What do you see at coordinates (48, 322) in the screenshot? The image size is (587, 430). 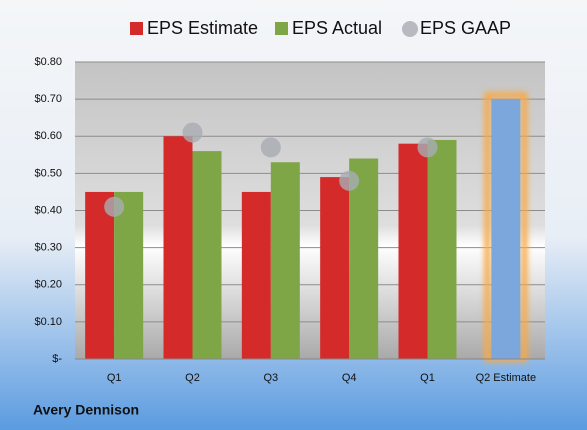 I see `y-tick-label: $0.10` at bounding box center [48, 322].